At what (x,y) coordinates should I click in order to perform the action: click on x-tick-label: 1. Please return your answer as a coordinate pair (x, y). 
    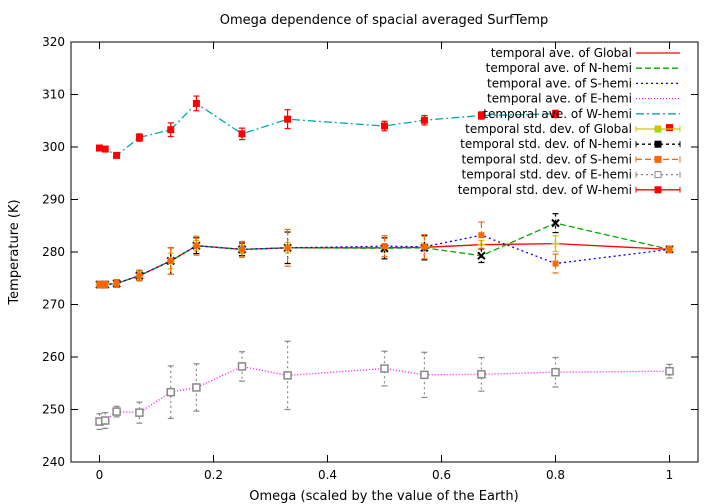
    Looking at the image, I should click on (670, 475).